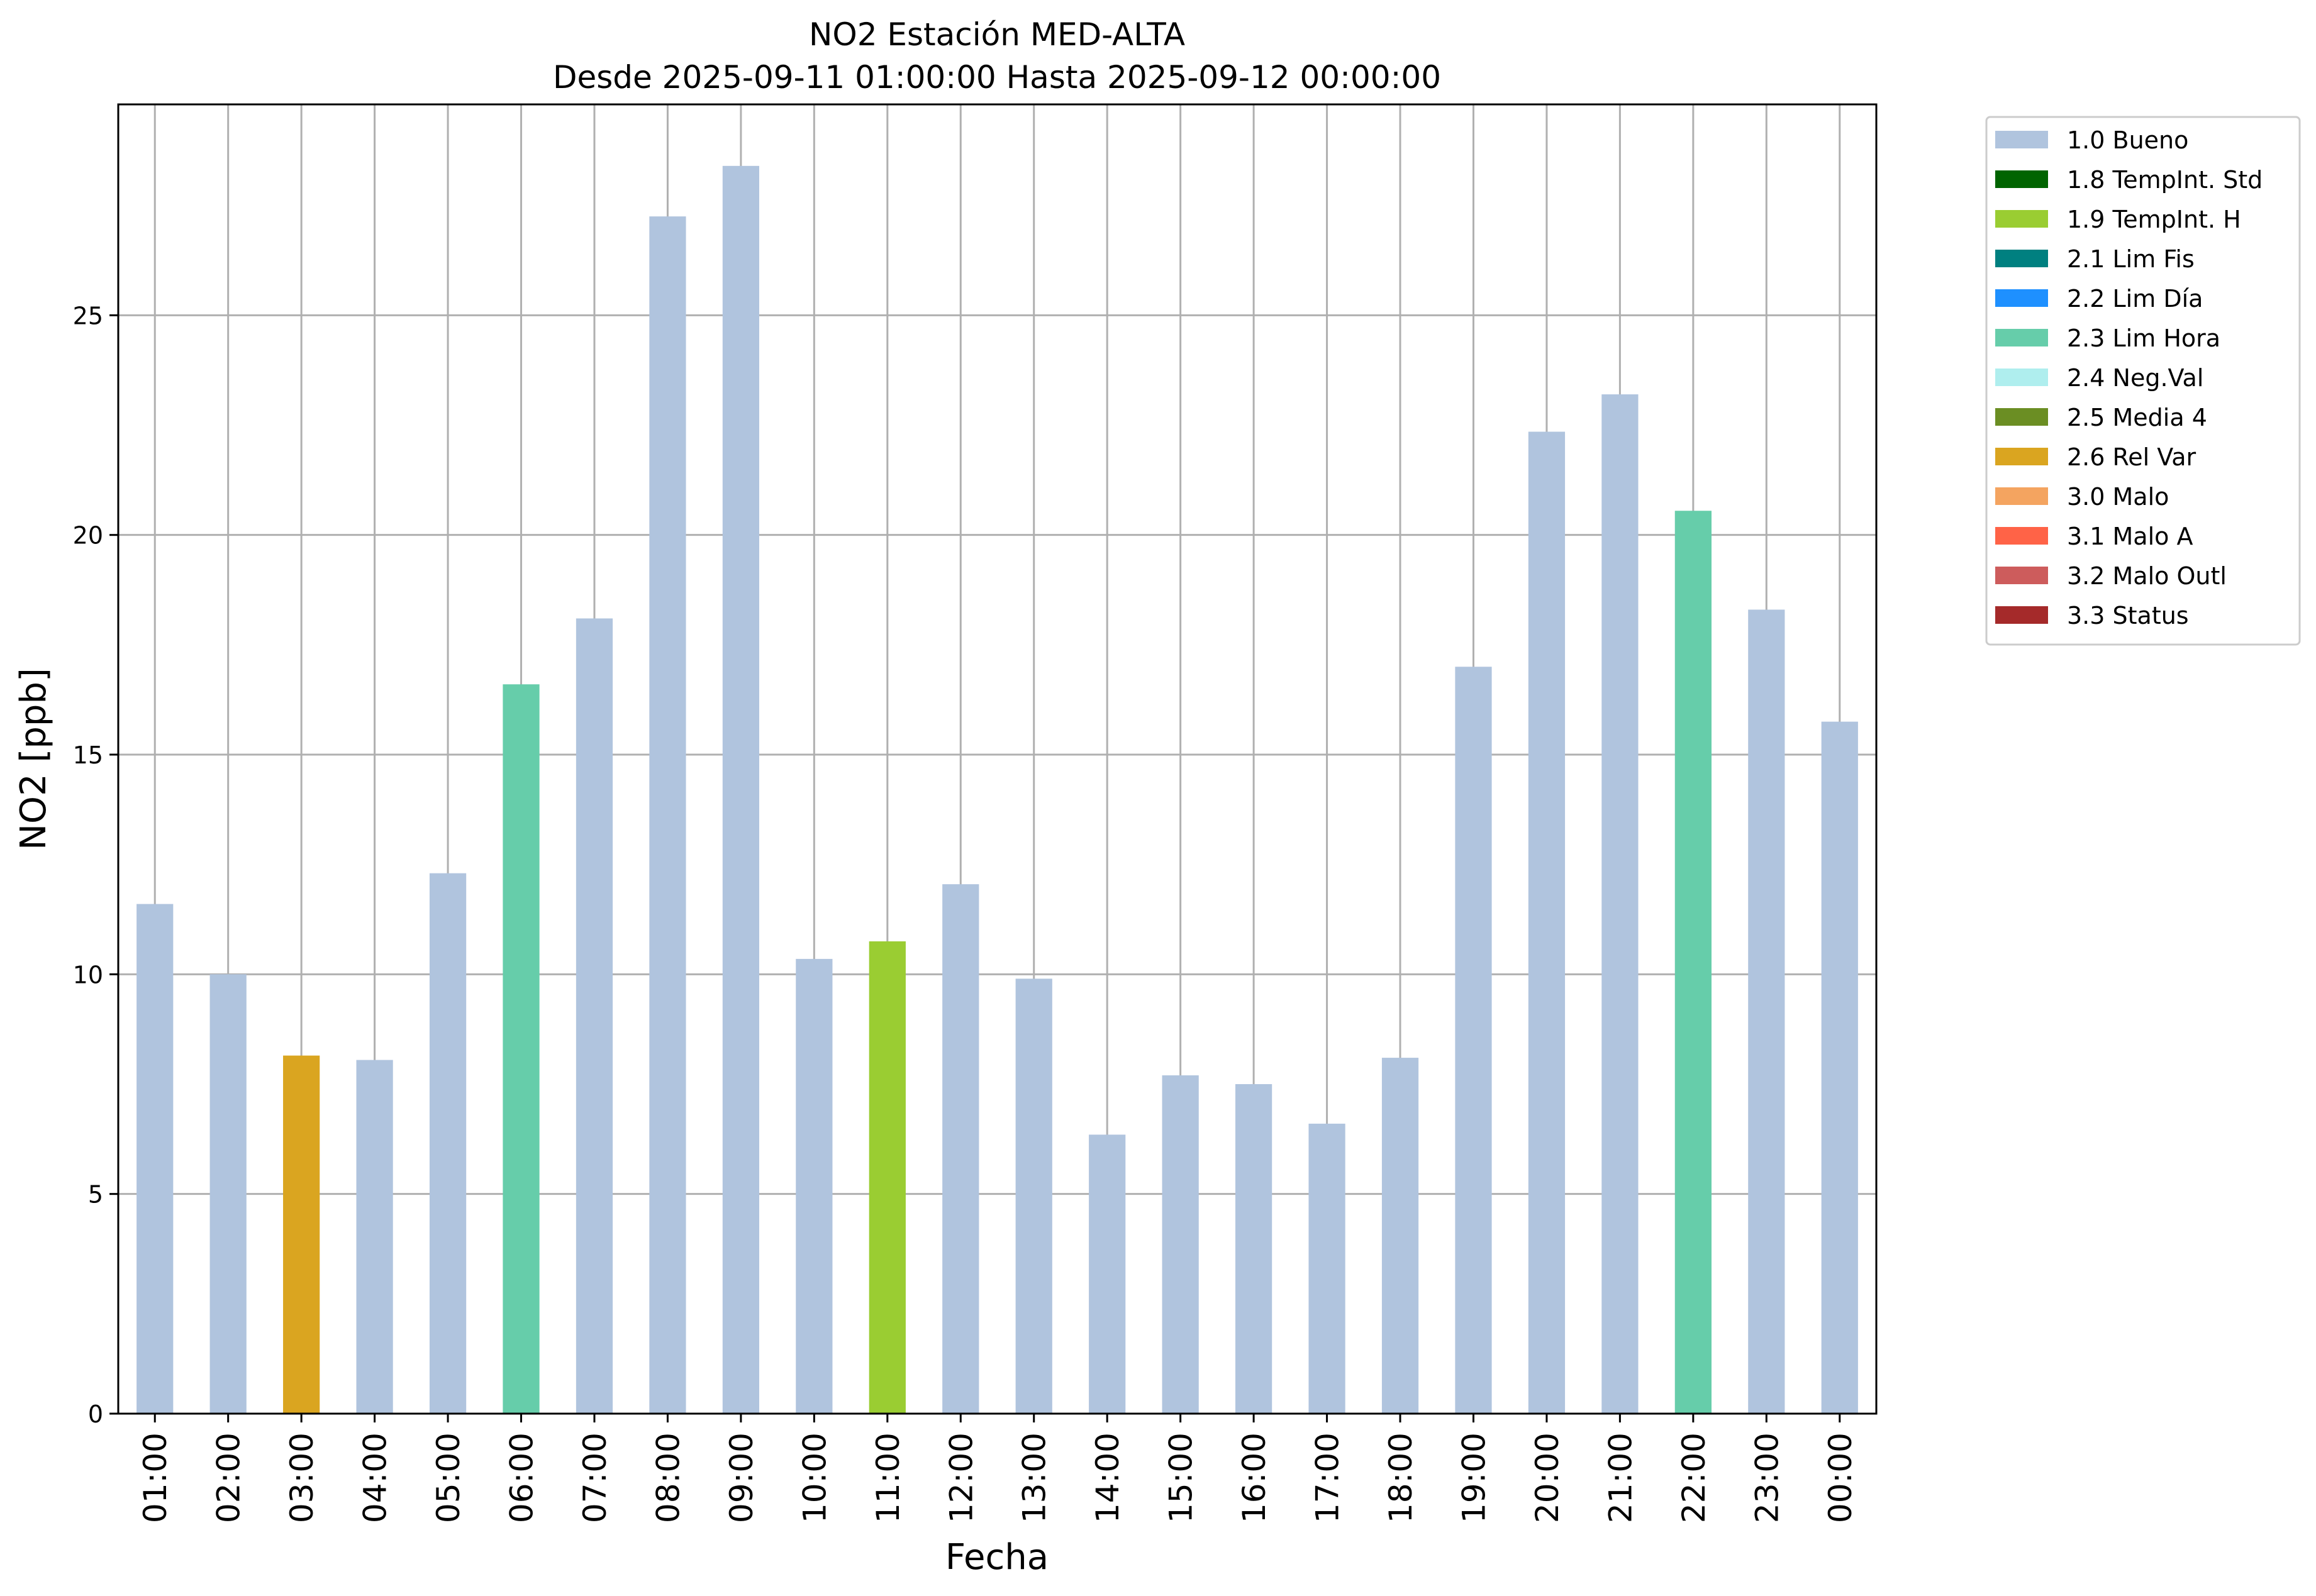 This screenshot has width=2316, height=1596. Describe the element at coordinates (33, 759) in the screenshot. I see `y-axis-label: NO2 [ppb]` at that location.